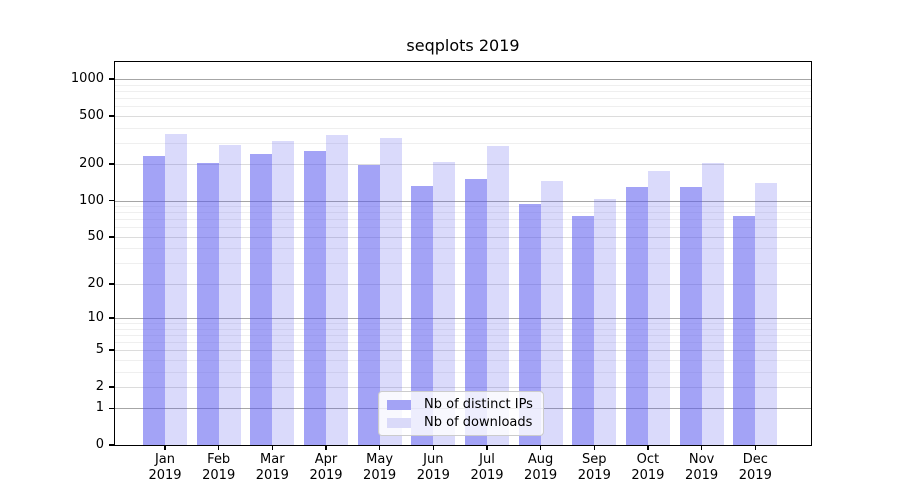 The image size is (900, 500). I want to click on y-tick-label: 0, so click(99, 444).